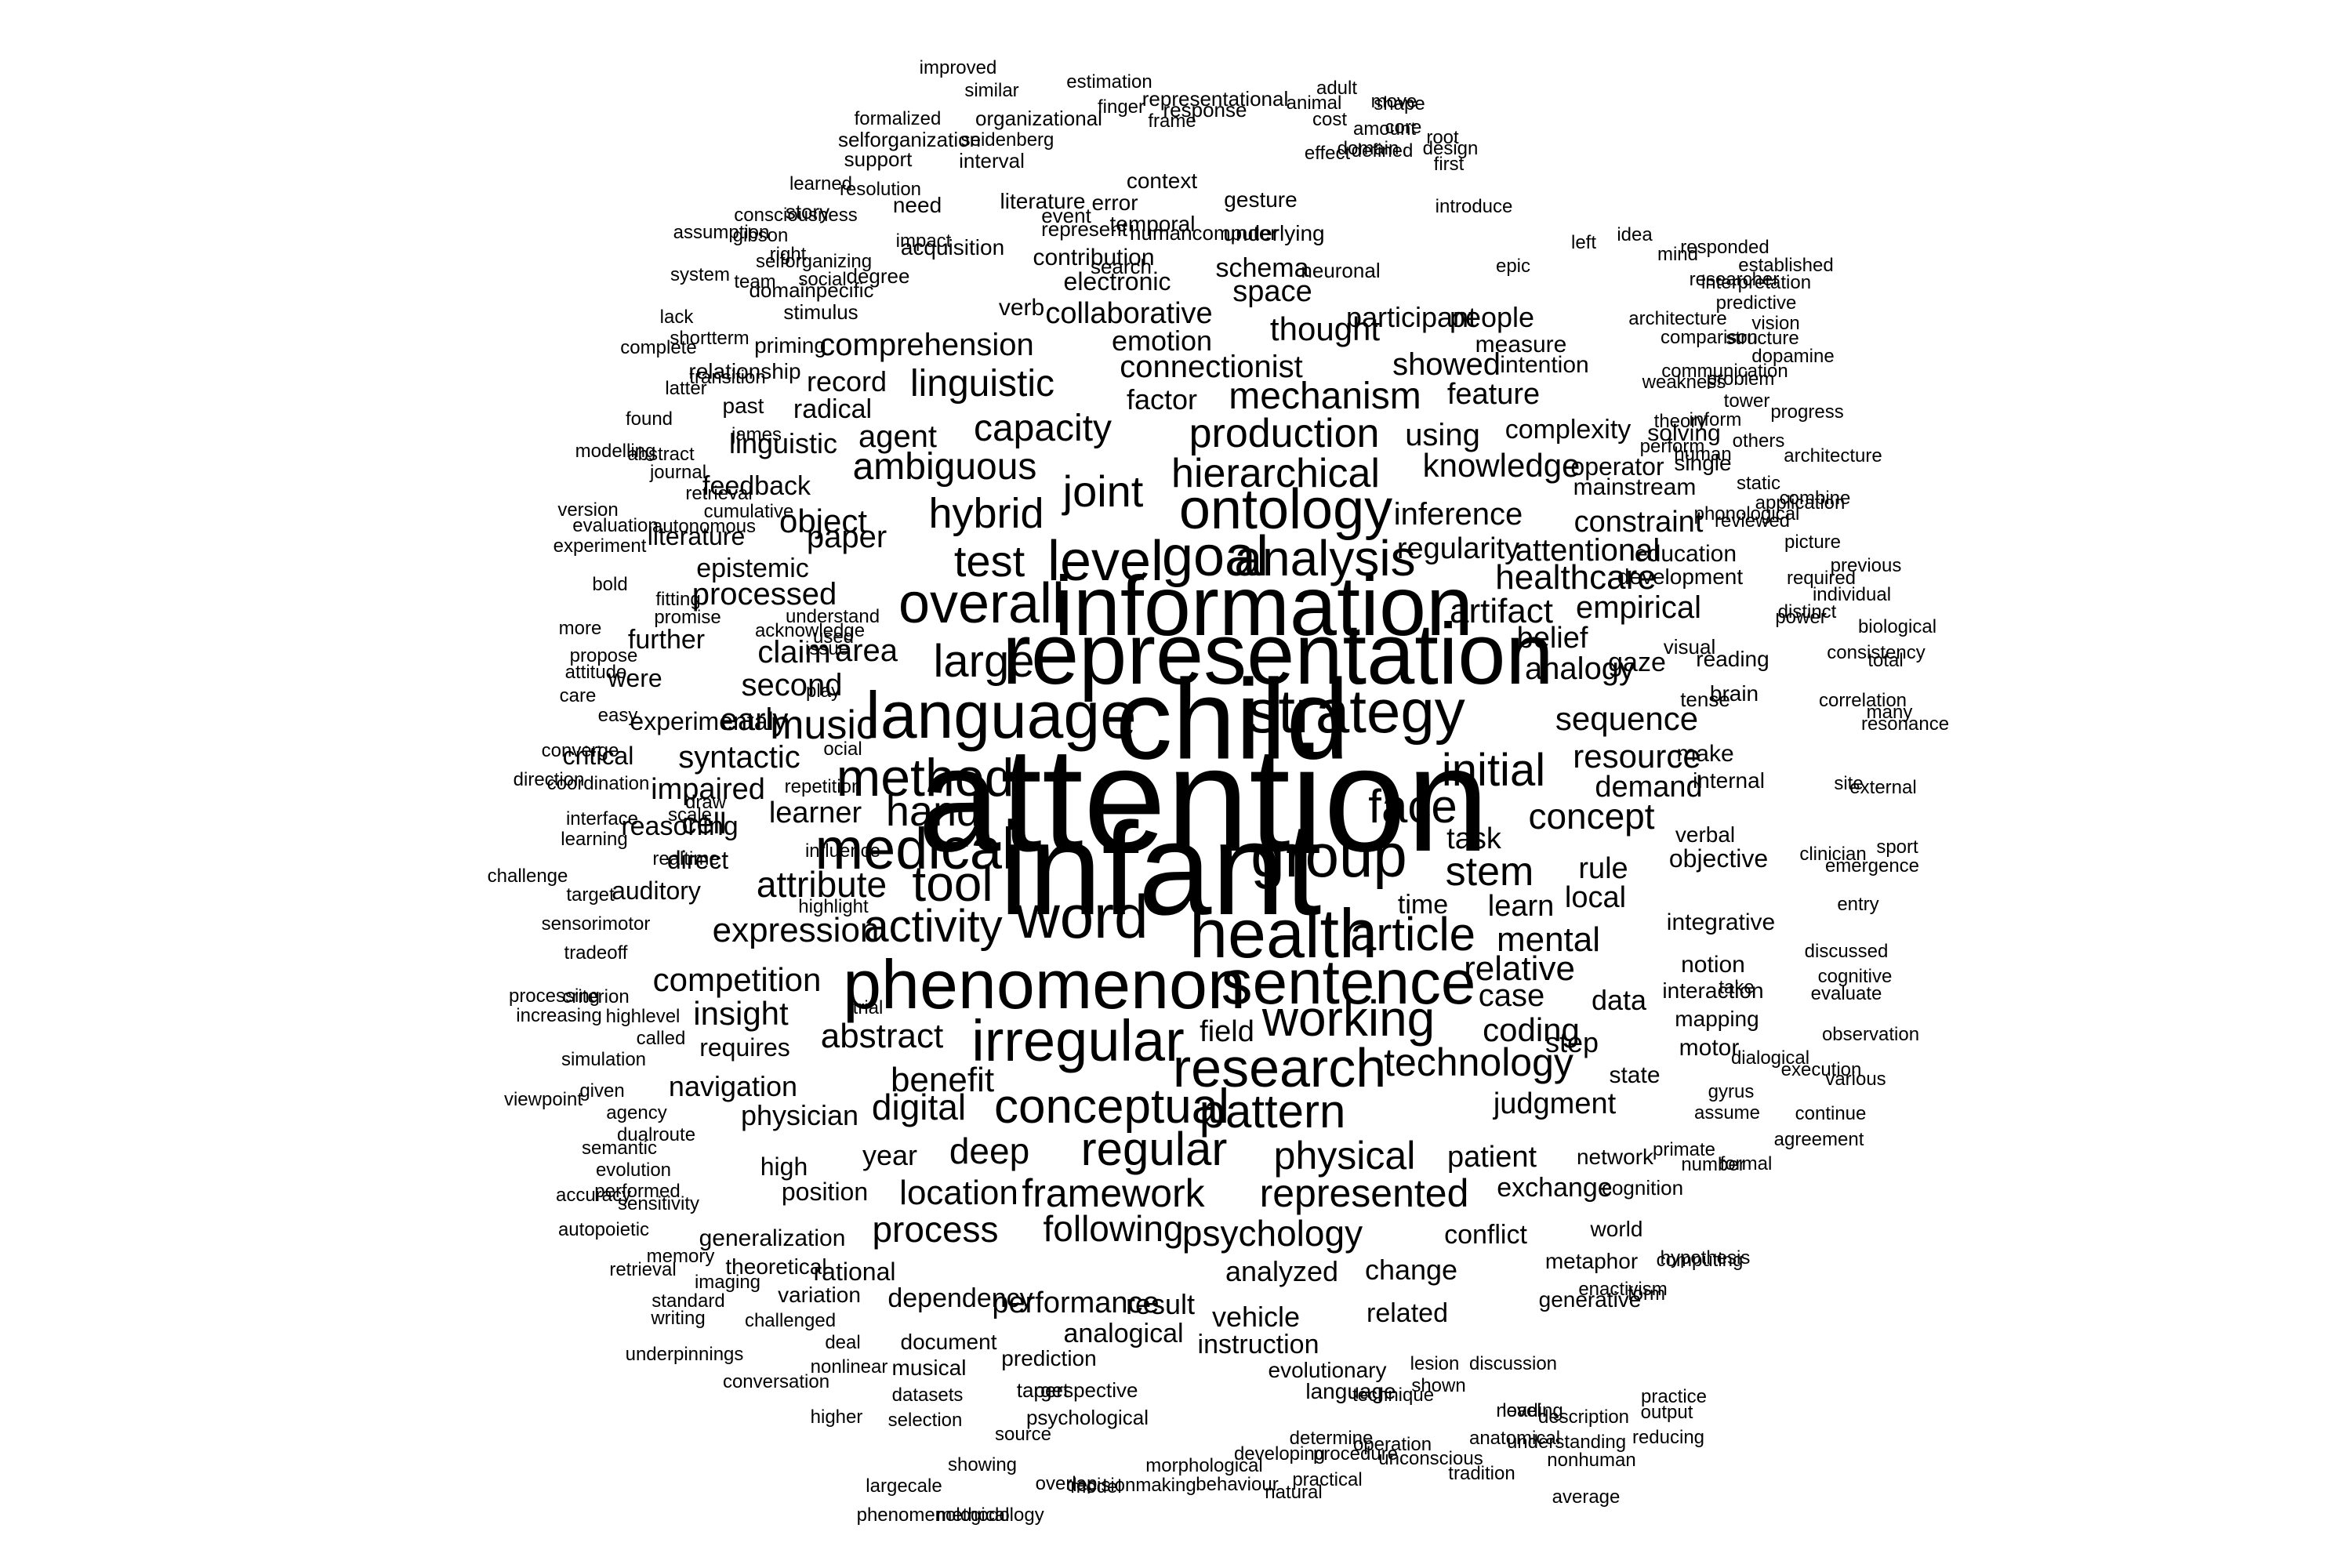  I want to click on cloud-word: analogical, so click(1123, 1333).